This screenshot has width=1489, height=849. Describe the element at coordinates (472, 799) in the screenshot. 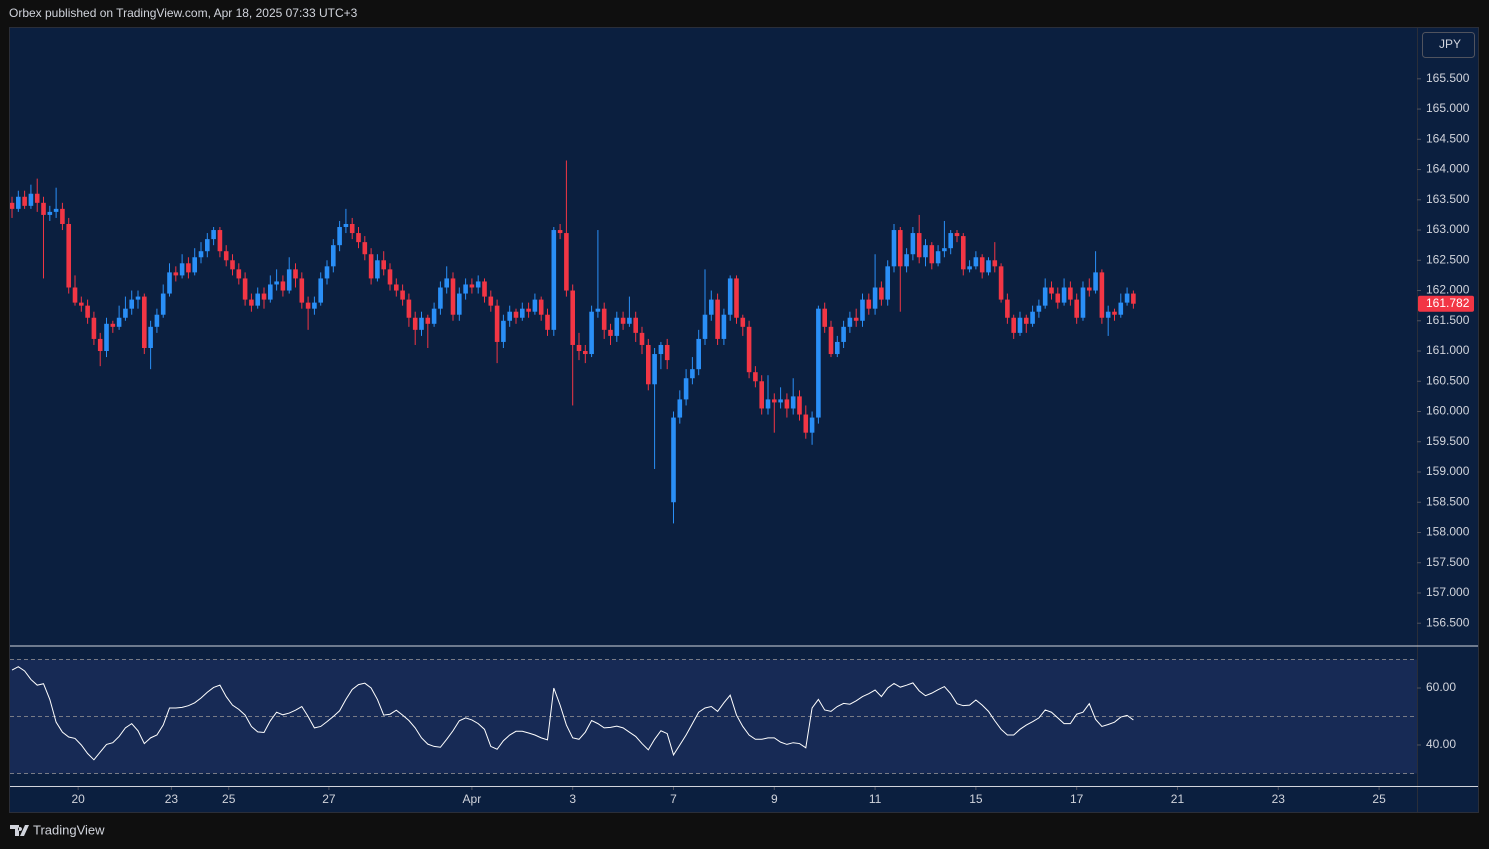

I see `x-tick-label: Apr` at that location.